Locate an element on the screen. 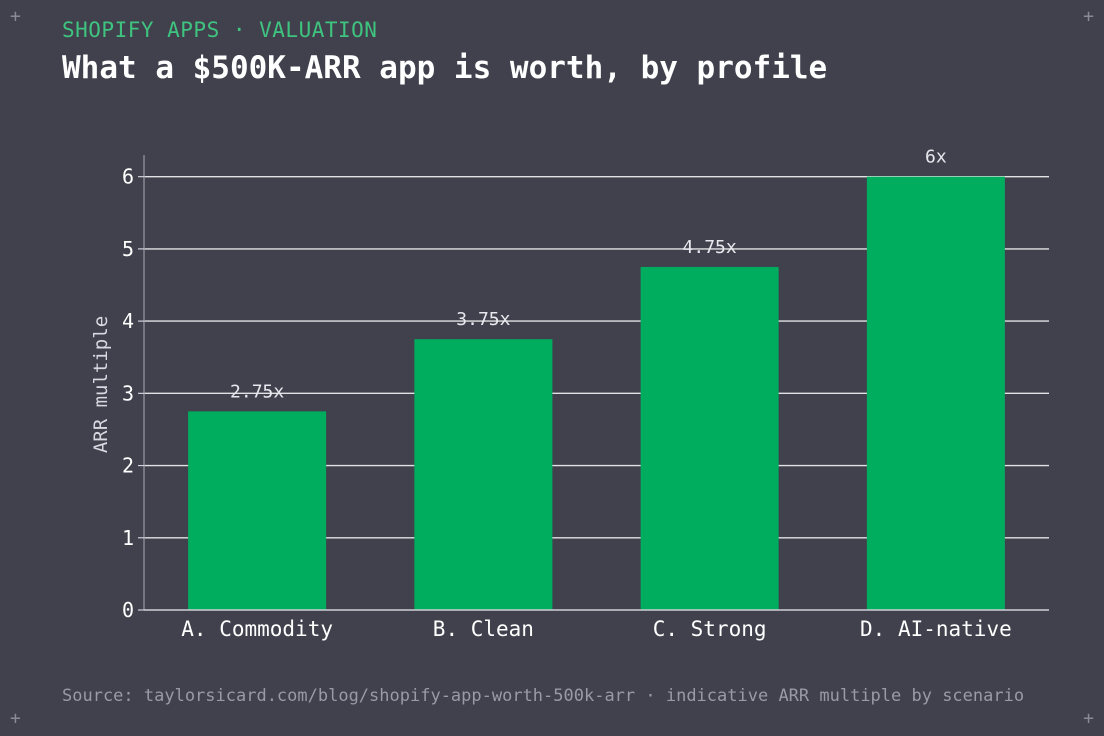 The image size is (1104, 736). y-tick-label: 3 is located at coordinates (128, 393).